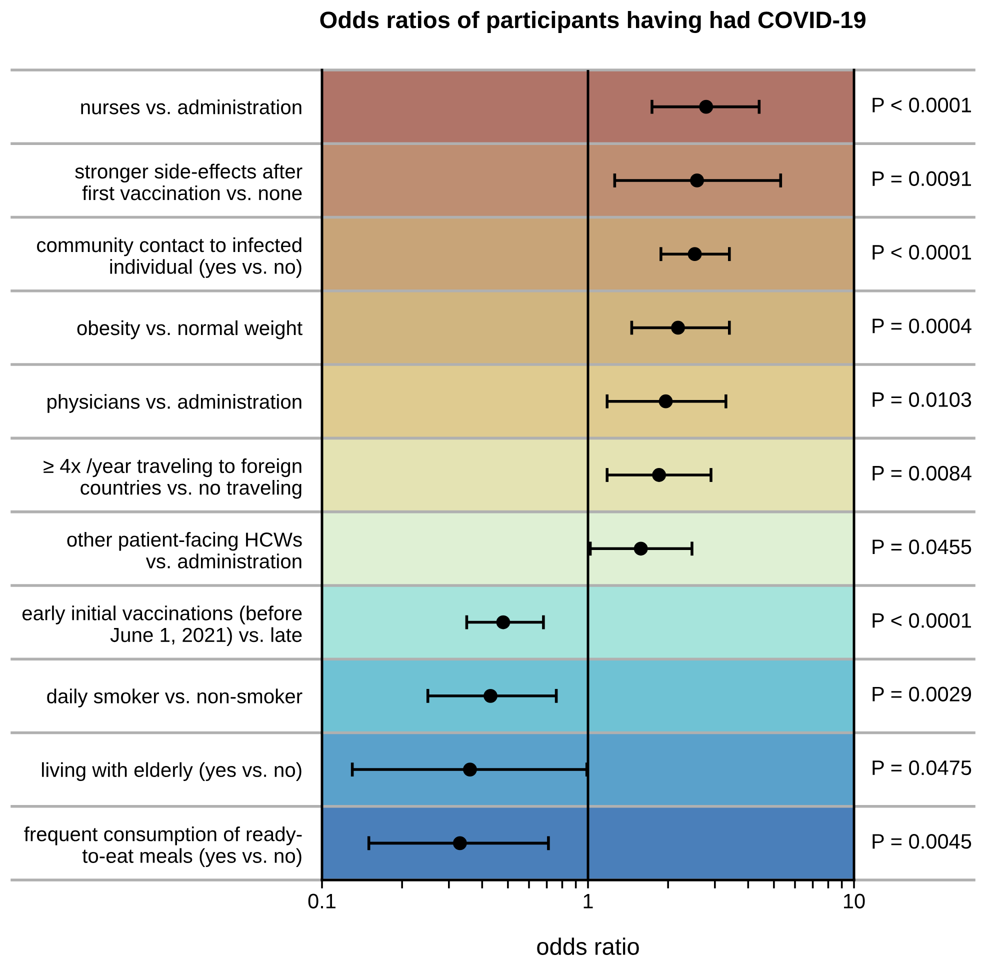 The image size is (988, 964). I want to click on y-tick-label: ≥ 4x /year traveling to foreign countries vs. no traveling, so click(173, 478).